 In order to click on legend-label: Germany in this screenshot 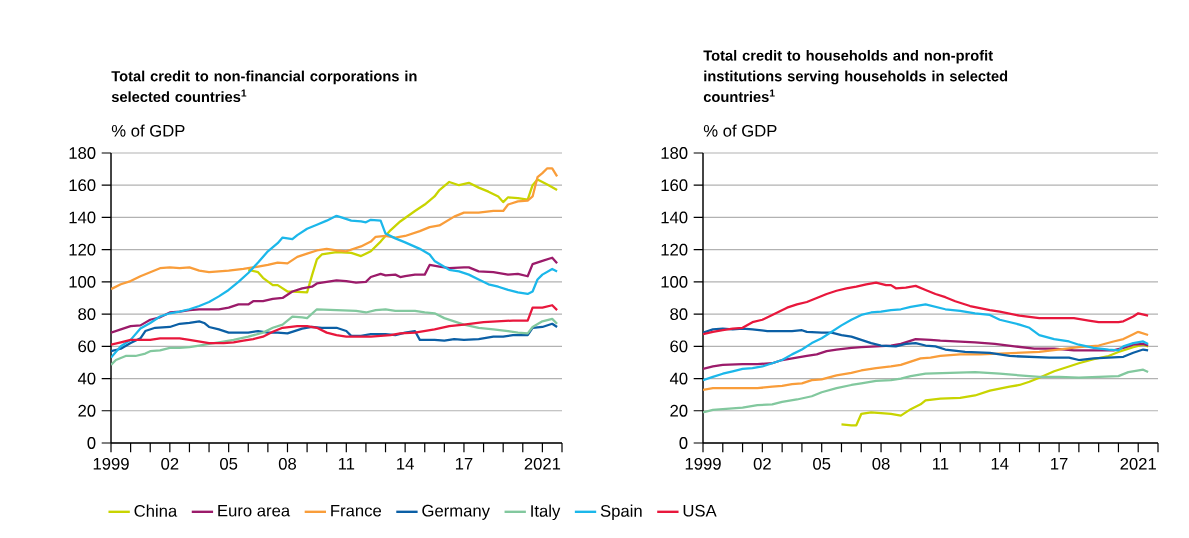, I will do `click(456, 512)`.